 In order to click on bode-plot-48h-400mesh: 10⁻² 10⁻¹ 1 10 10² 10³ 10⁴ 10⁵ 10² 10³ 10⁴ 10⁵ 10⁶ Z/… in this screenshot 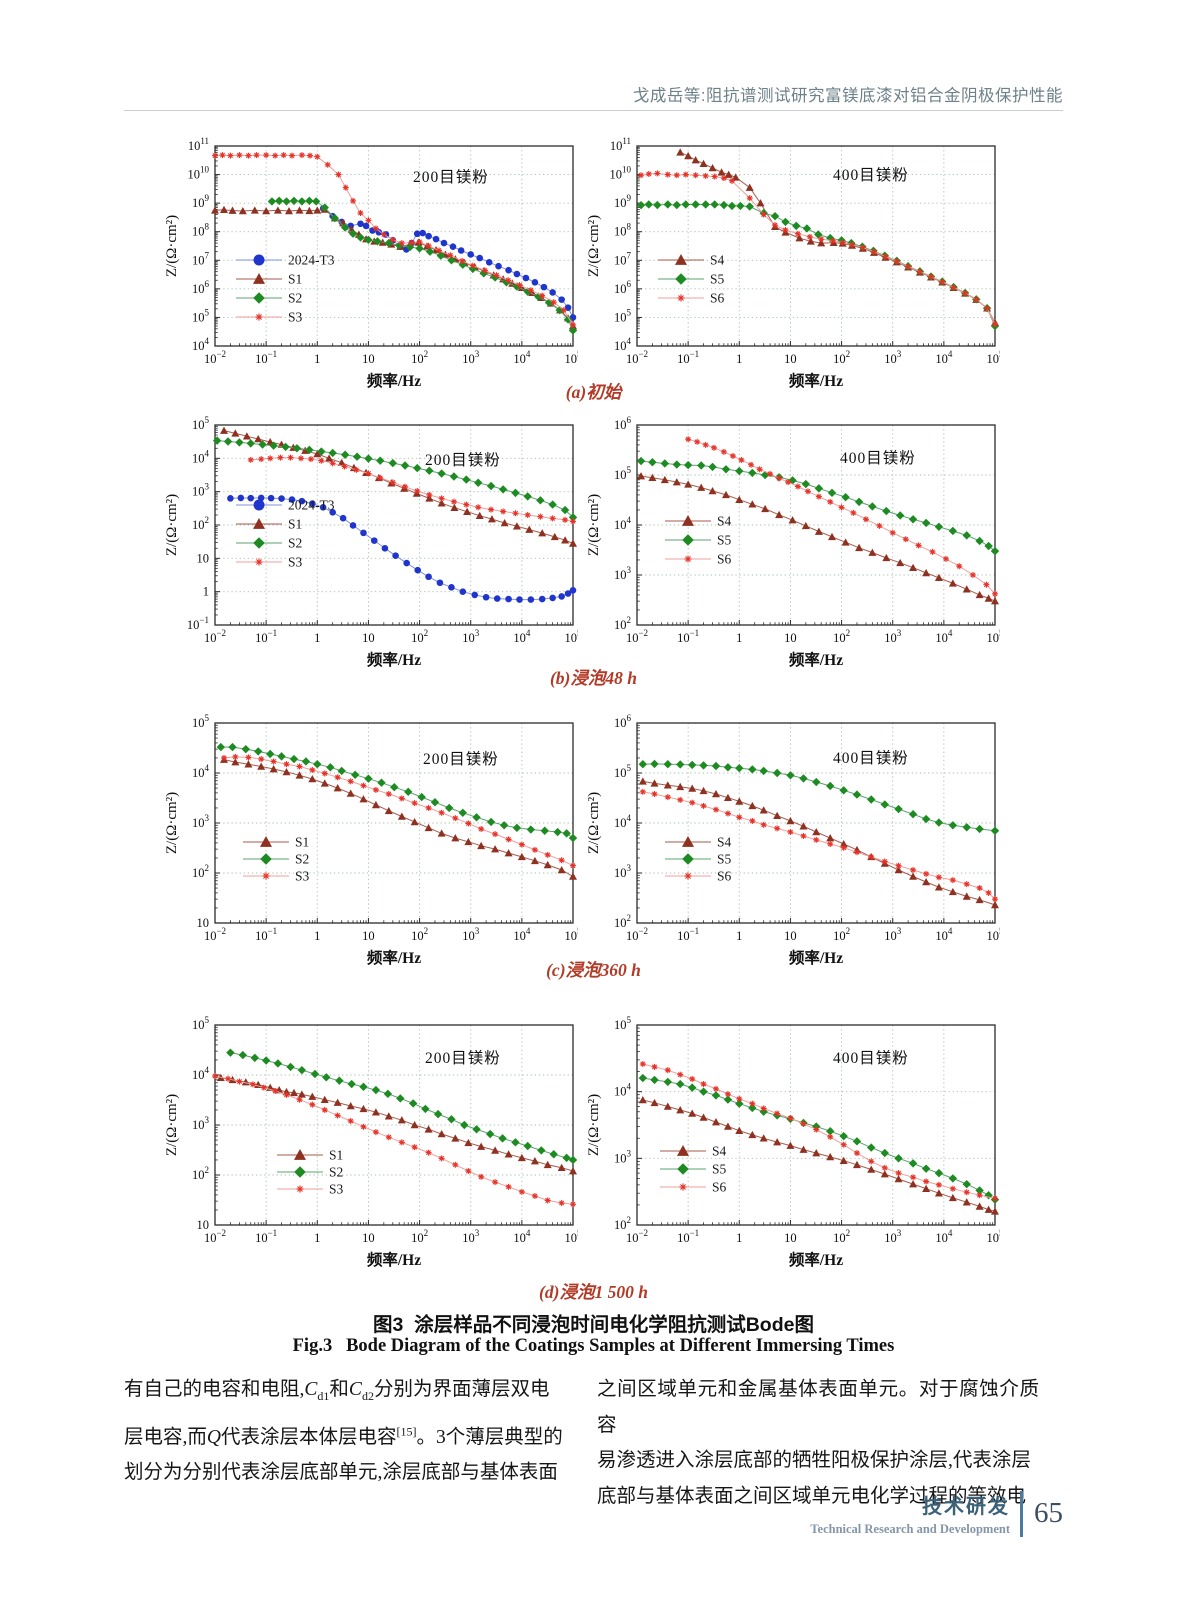, I will do `click(795, 542)`.